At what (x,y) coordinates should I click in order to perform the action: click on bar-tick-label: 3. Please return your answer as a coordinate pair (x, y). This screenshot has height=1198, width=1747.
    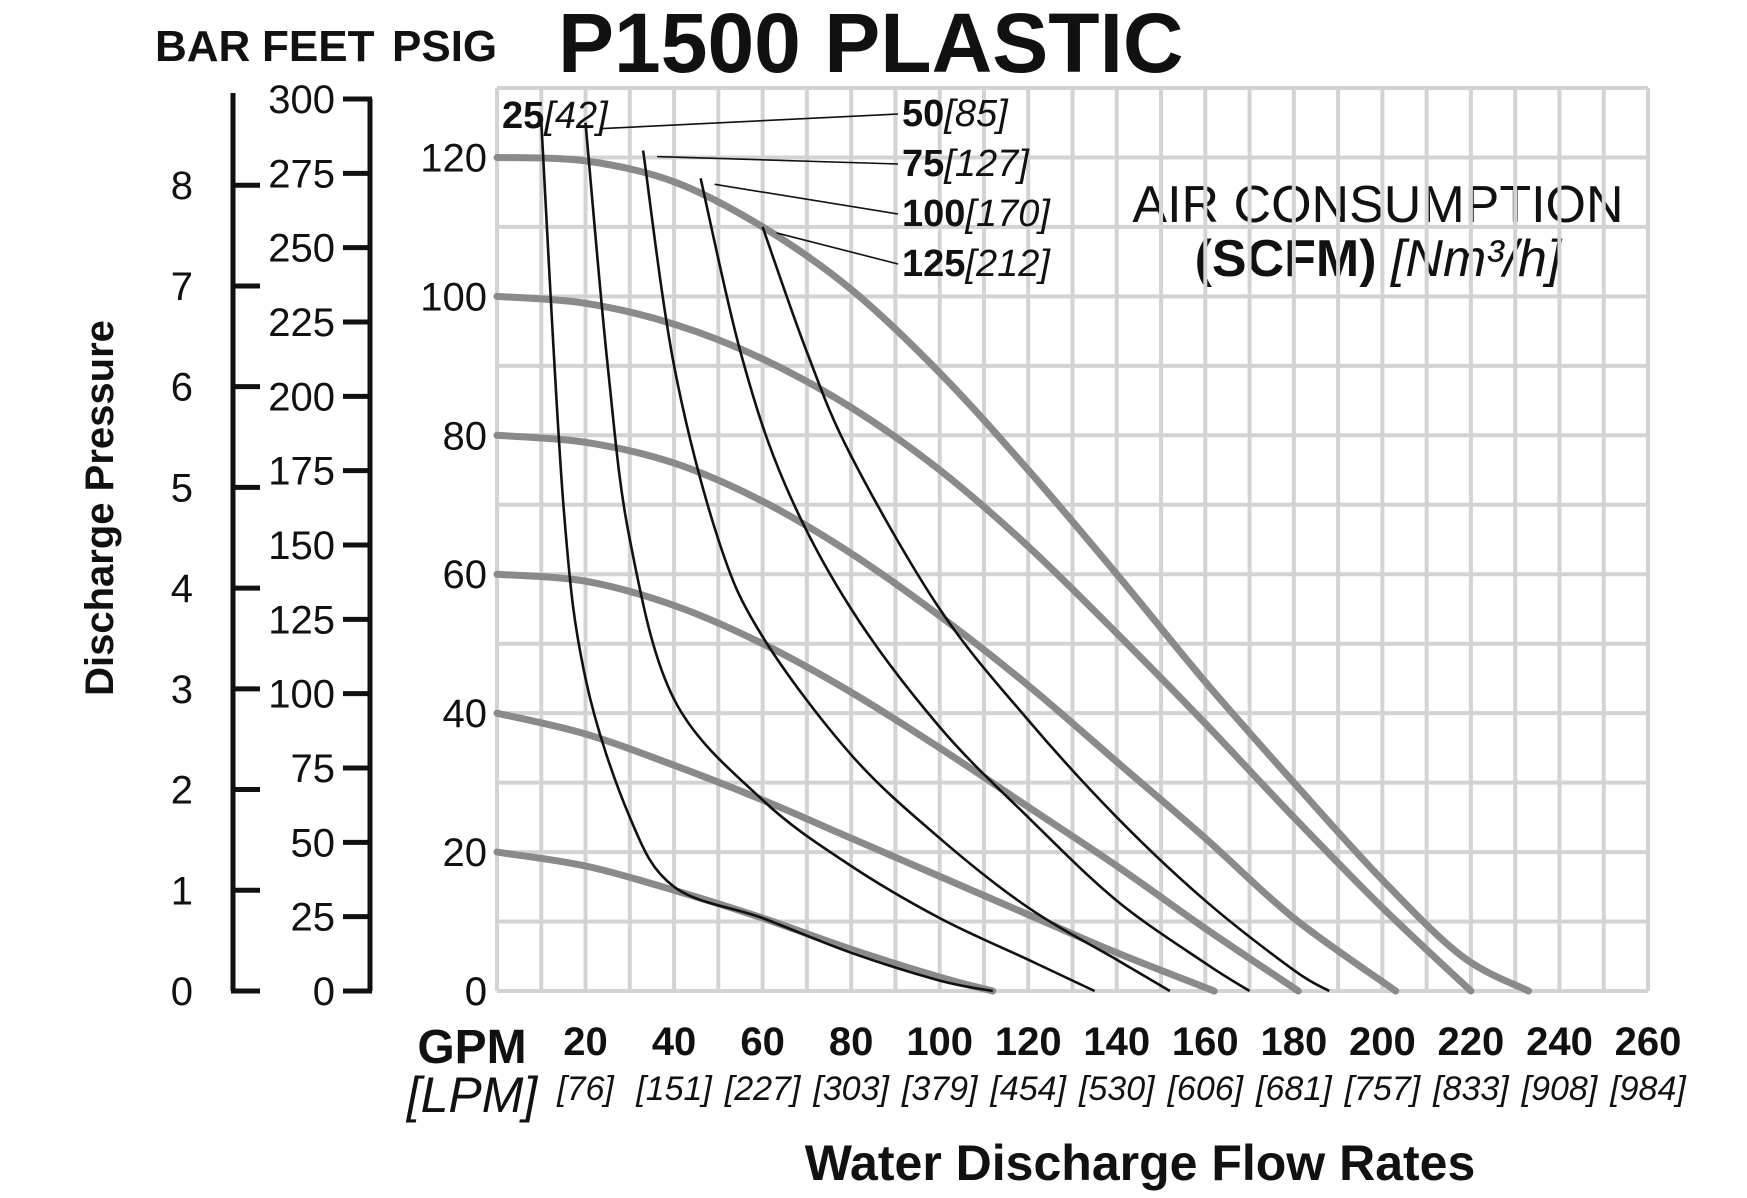
    Looking at the image, I should click on (182, 690).